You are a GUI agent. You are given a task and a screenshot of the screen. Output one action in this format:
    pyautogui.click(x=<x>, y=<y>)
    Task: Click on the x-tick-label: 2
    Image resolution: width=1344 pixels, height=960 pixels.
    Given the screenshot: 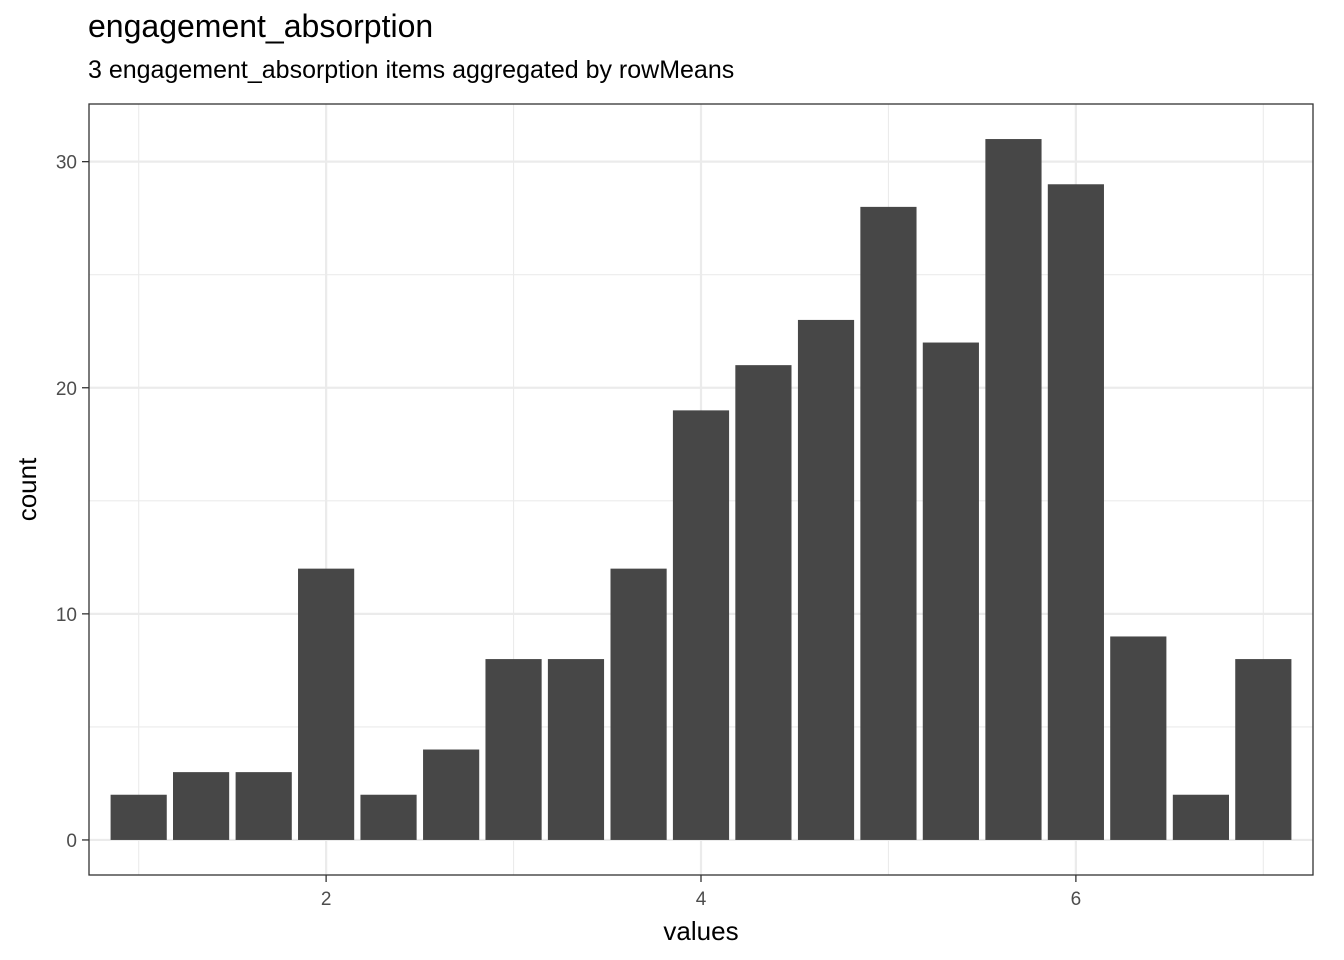 What is the action you would take?
    pyautogui.click(x=326, y=899)
    